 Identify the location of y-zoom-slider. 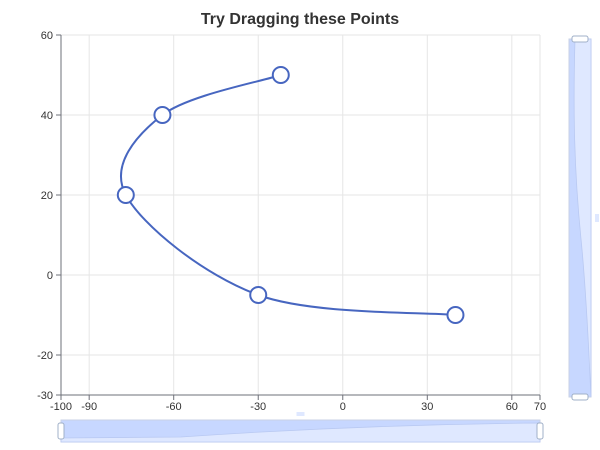
(583, 218).